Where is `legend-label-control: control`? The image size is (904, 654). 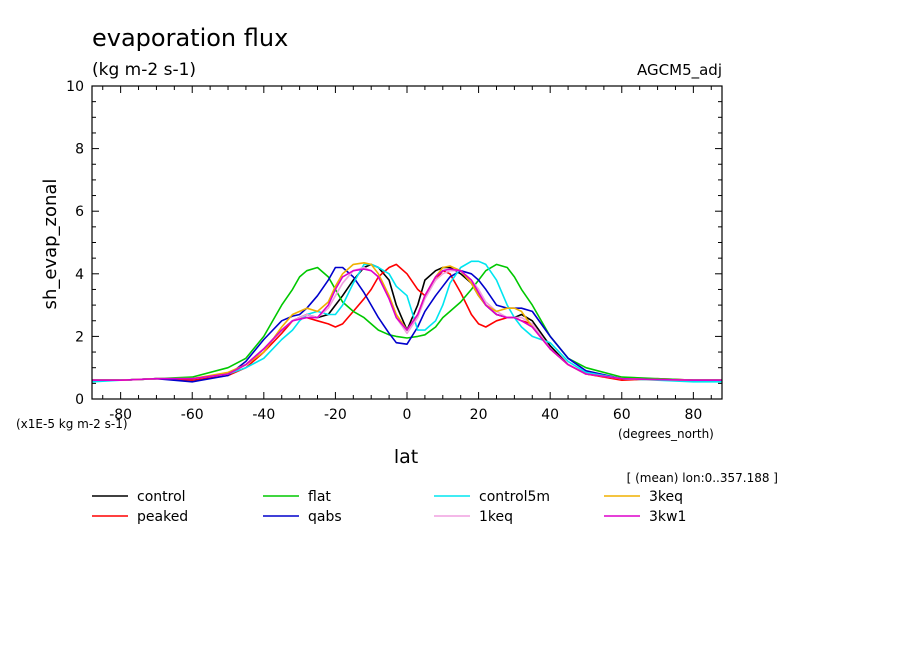 legend-label-control: control is located at coordinates (161, 497).